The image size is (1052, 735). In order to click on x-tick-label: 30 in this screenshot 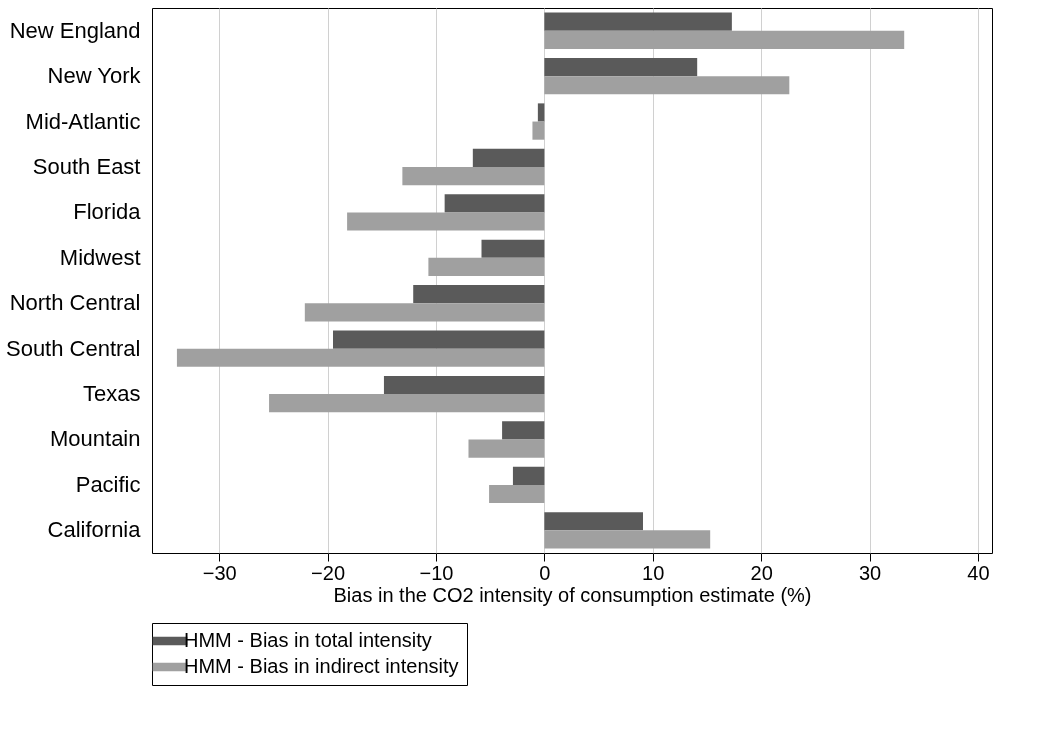, I will do `click(870, 572)`.